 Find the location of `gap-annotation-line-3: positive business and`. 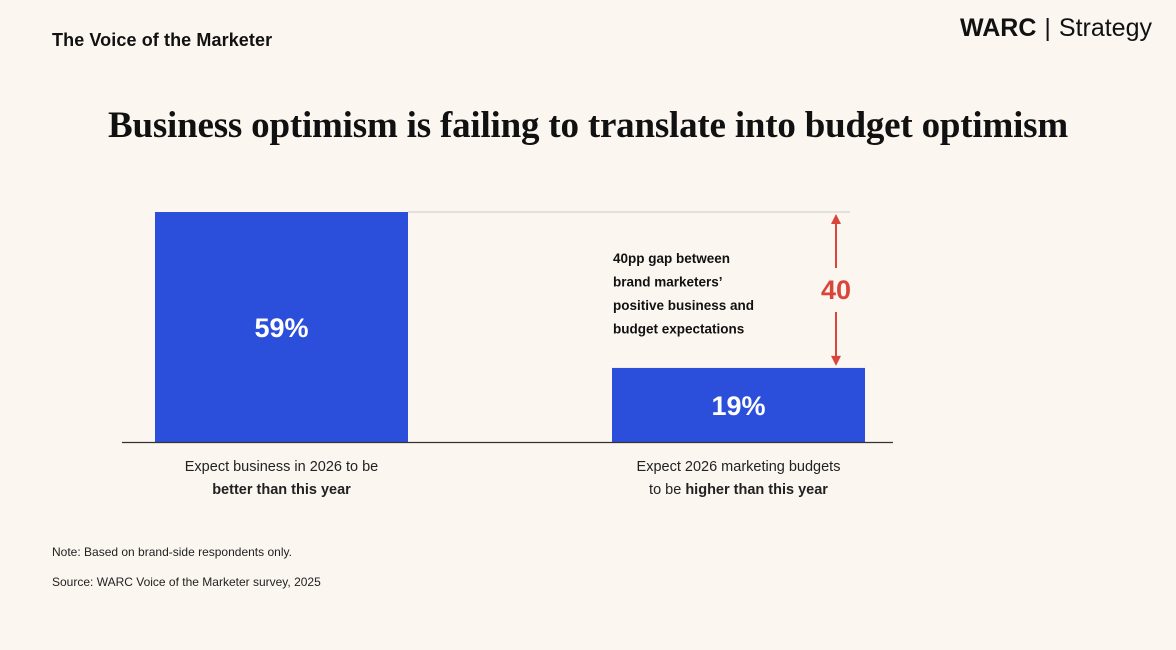

gap-annotation-line-3: positive business and is located at coordinates (683, 305).